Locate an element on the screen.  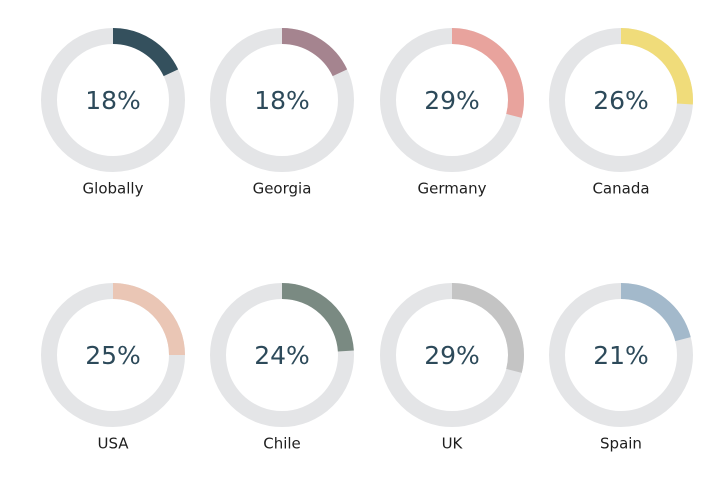
value-label: 26% is located at coordinates (621, 100).